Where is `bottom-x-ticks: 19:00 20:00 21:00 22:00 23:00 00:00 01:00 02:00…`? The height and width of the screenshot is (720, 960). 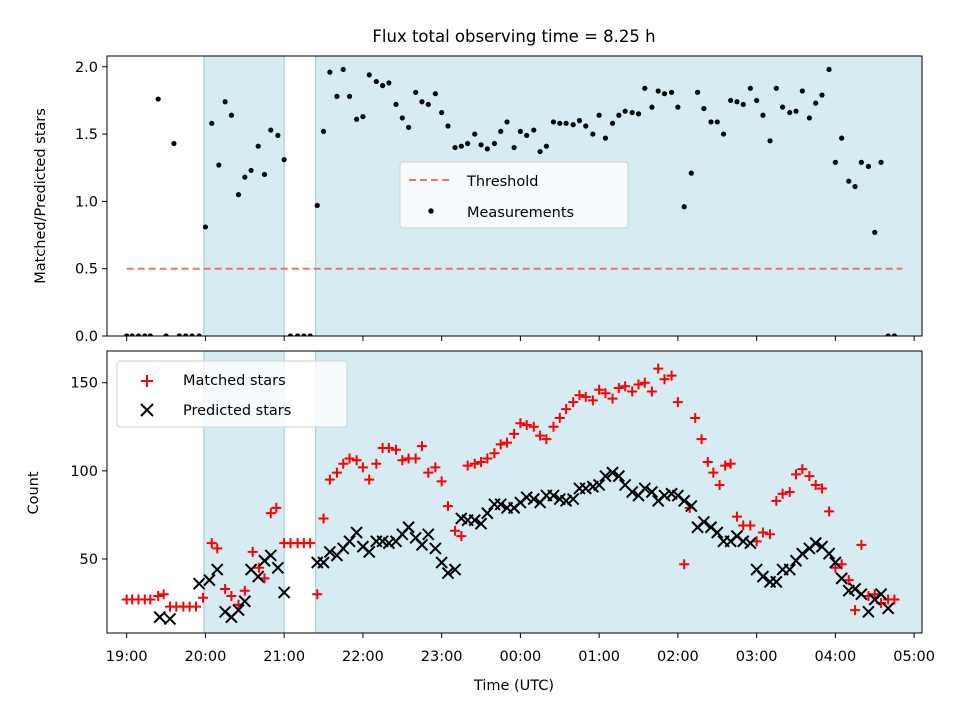
bottom-x-ticks: 19:00 20:00 21:00 22:00 23:00 00:00 01:00 02:00… is located at coordinates (520, 649).